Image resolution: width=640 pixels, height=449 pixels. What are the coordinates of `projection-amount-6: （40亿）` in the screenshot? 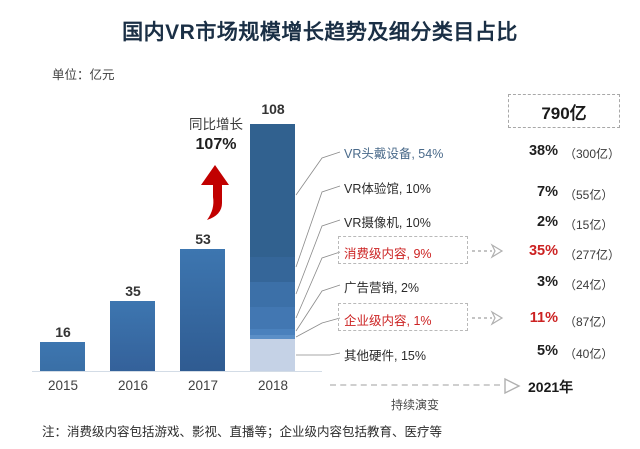 It's located at (589, 354).